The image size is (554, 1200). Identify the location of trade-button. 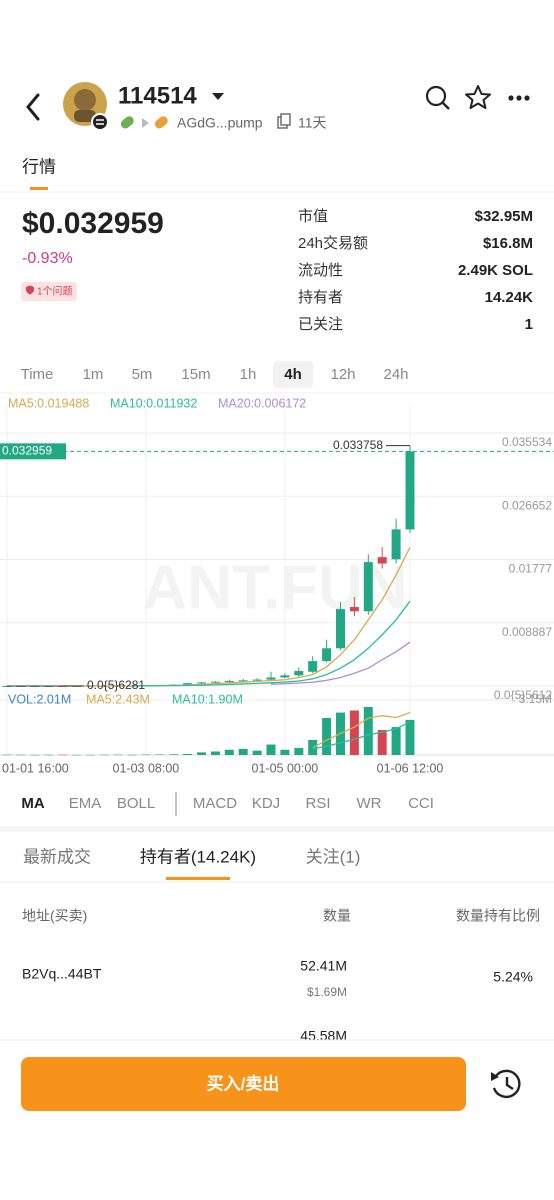
(243, 1084).